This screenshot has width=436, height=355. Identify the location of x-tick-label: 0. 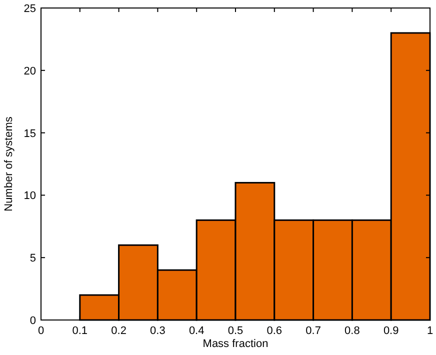
(41, 331).